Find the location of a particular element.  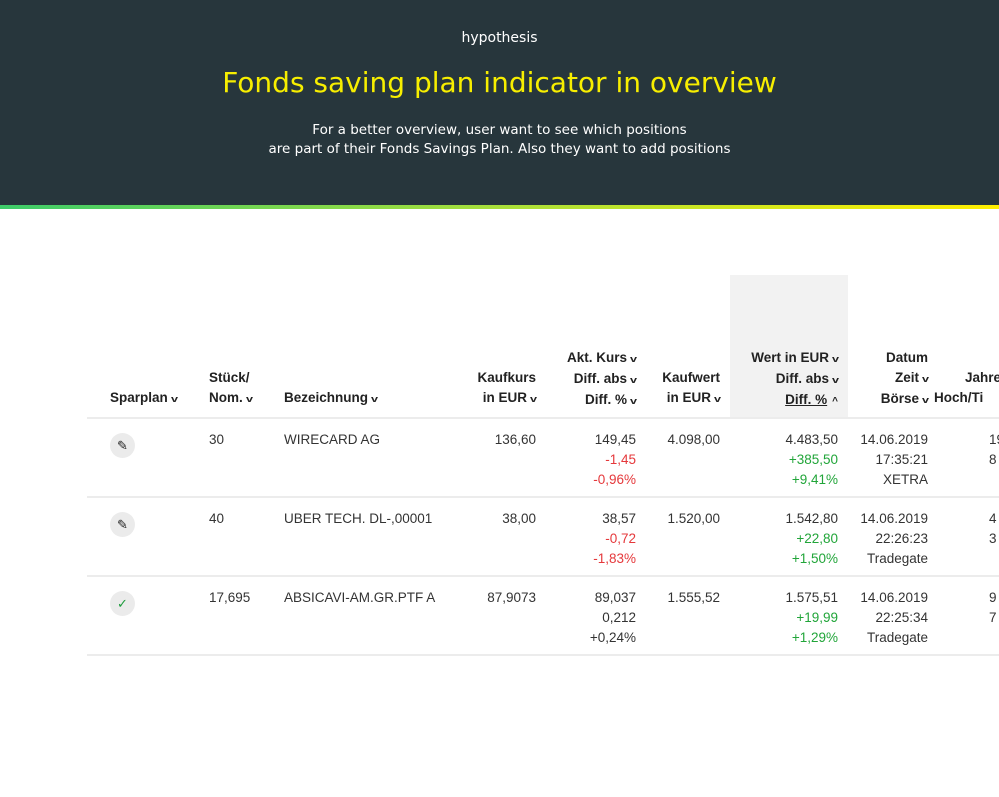

cell: 1.520,00 is located at coordinates (693, 519).